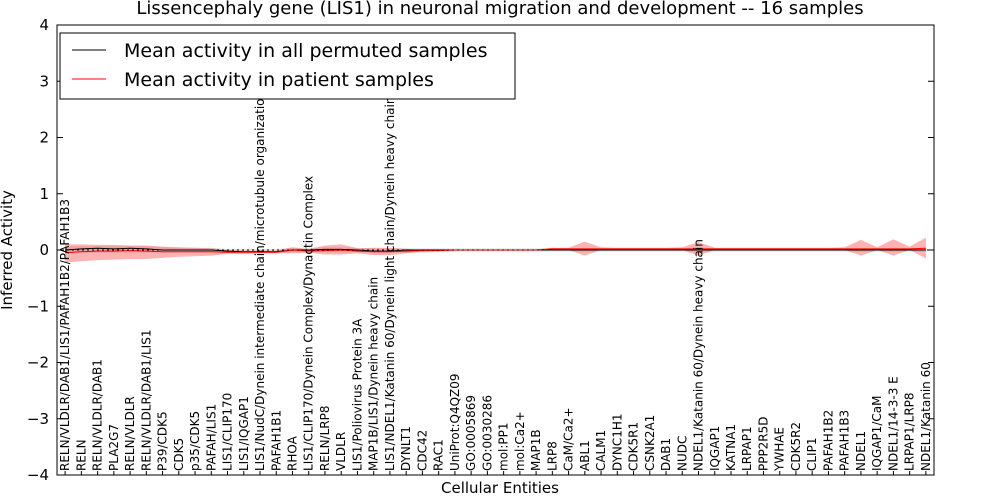 This screenshot has width=1000, height=500. What do you see at coordinates (146, 400) in the screenshot?
I see `x-tick-label: RELN/VLDLR/DAB1/LIS1` at bounding box center [146, 400].